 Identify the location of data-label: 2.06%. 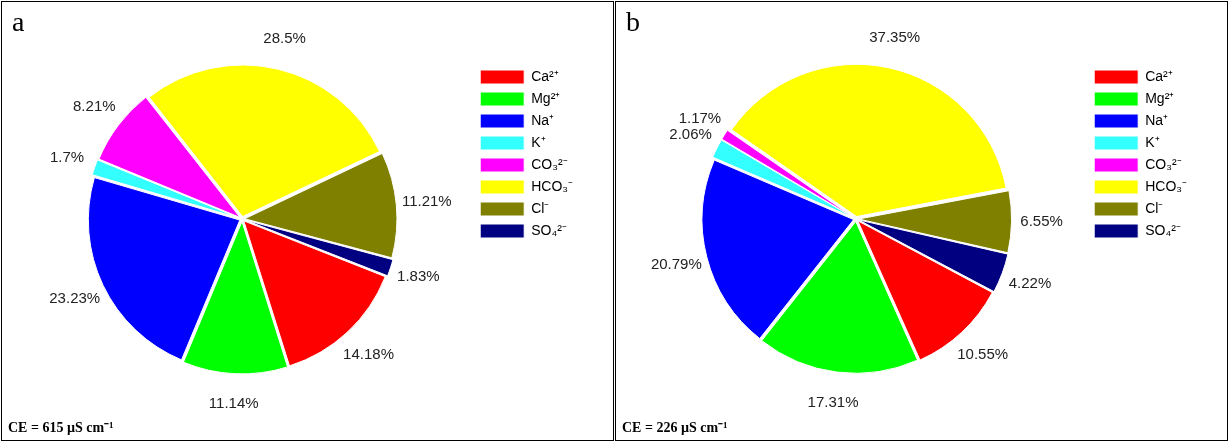
(690, 134).